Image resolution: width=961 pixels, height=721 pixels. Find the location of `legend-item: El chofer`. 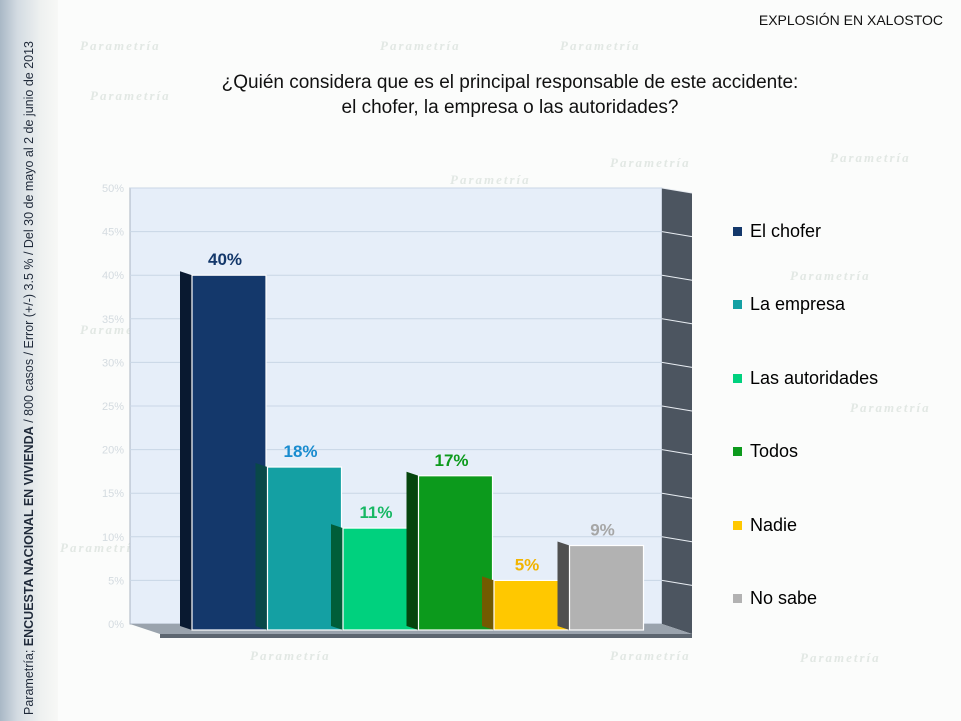

legend-item: El chofer is located at coordinates (777, 231).